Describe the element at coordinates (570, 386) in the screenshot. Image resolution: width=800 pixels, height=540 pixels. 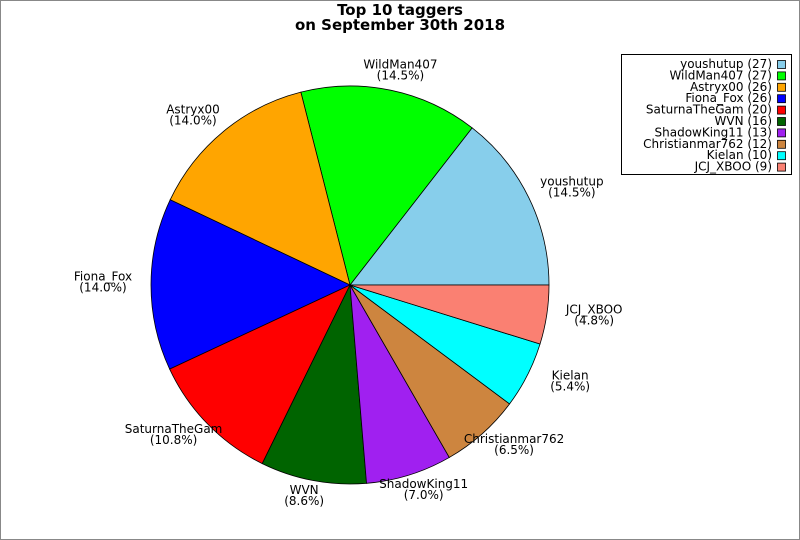
I see `slice-value-label: (5.4%)` at that location.